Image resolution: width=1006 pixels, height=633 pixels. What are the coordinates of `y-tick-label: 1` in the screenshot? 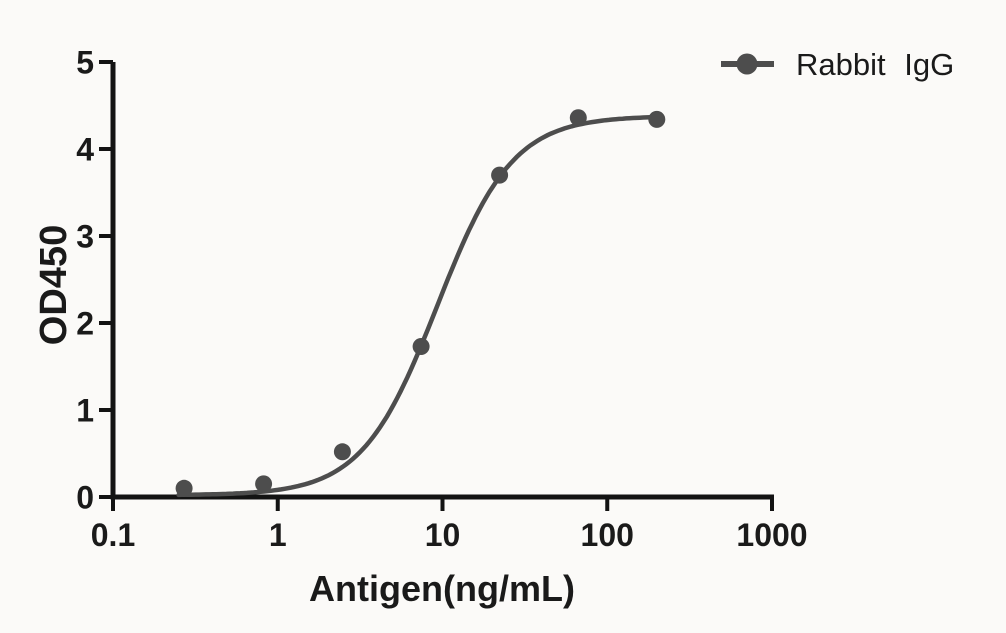 It's located at (85, 411).